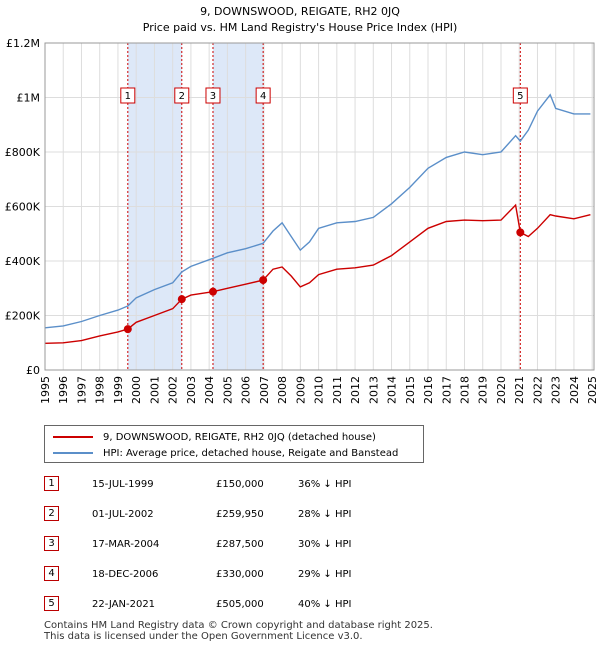 The image size is (600, 650). I want to click on sale-label-number: 1, so click(128, 96).